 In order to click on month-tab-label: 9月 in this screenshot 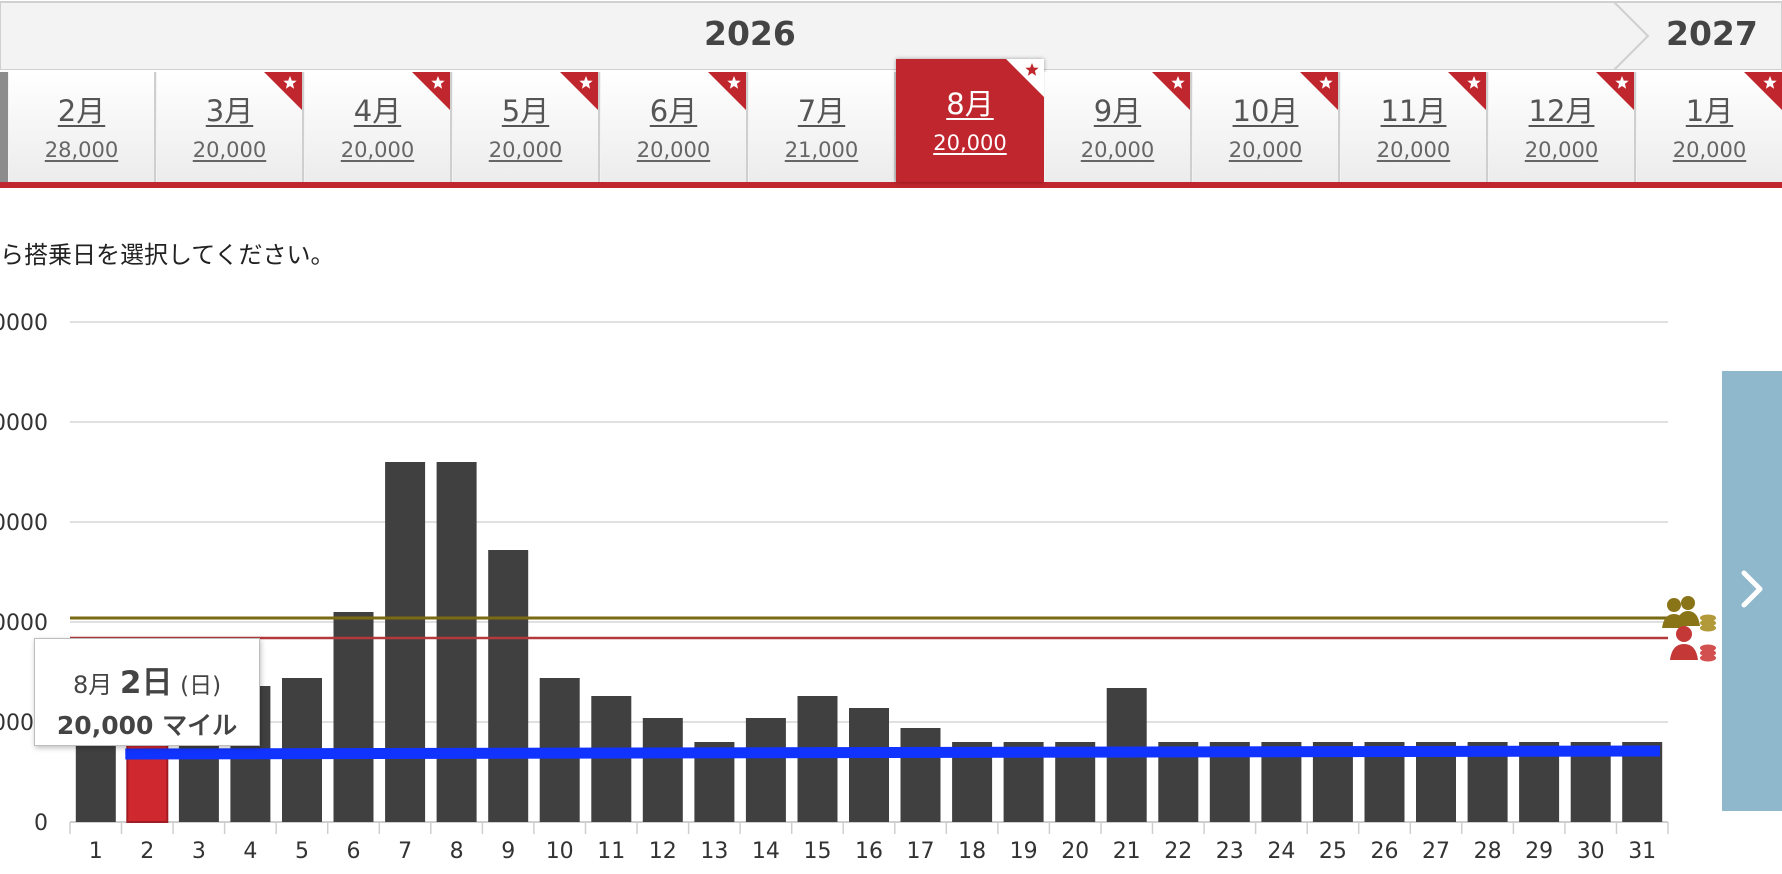, I will do `click(1117, 111)`.